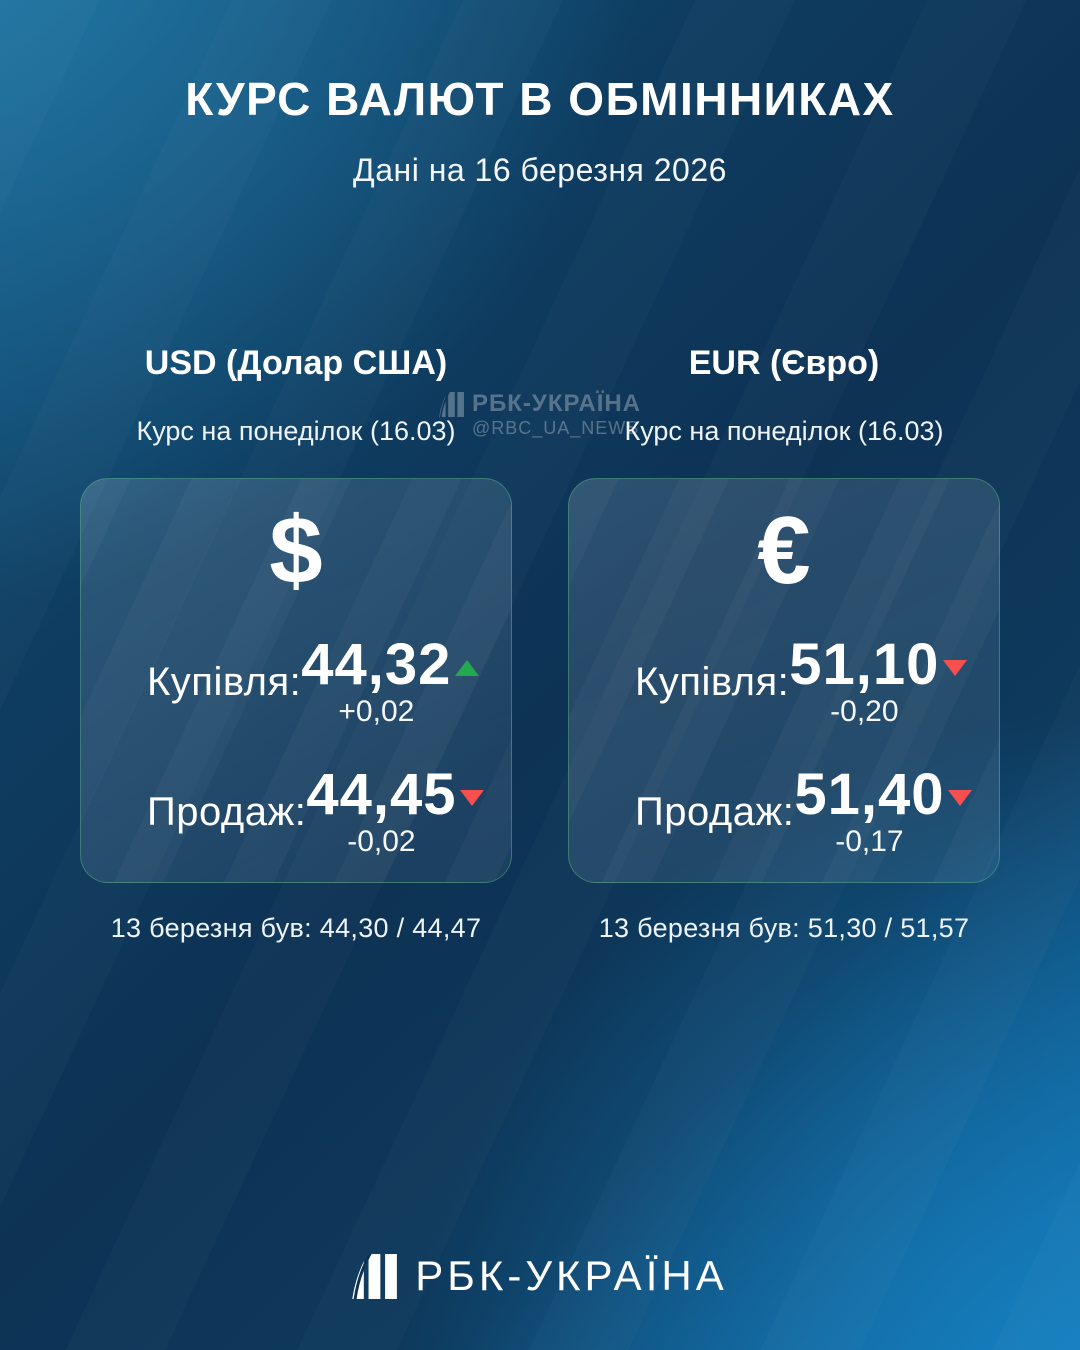  I want to click on eur-sell-delta: -0,17, so click(869, 841).